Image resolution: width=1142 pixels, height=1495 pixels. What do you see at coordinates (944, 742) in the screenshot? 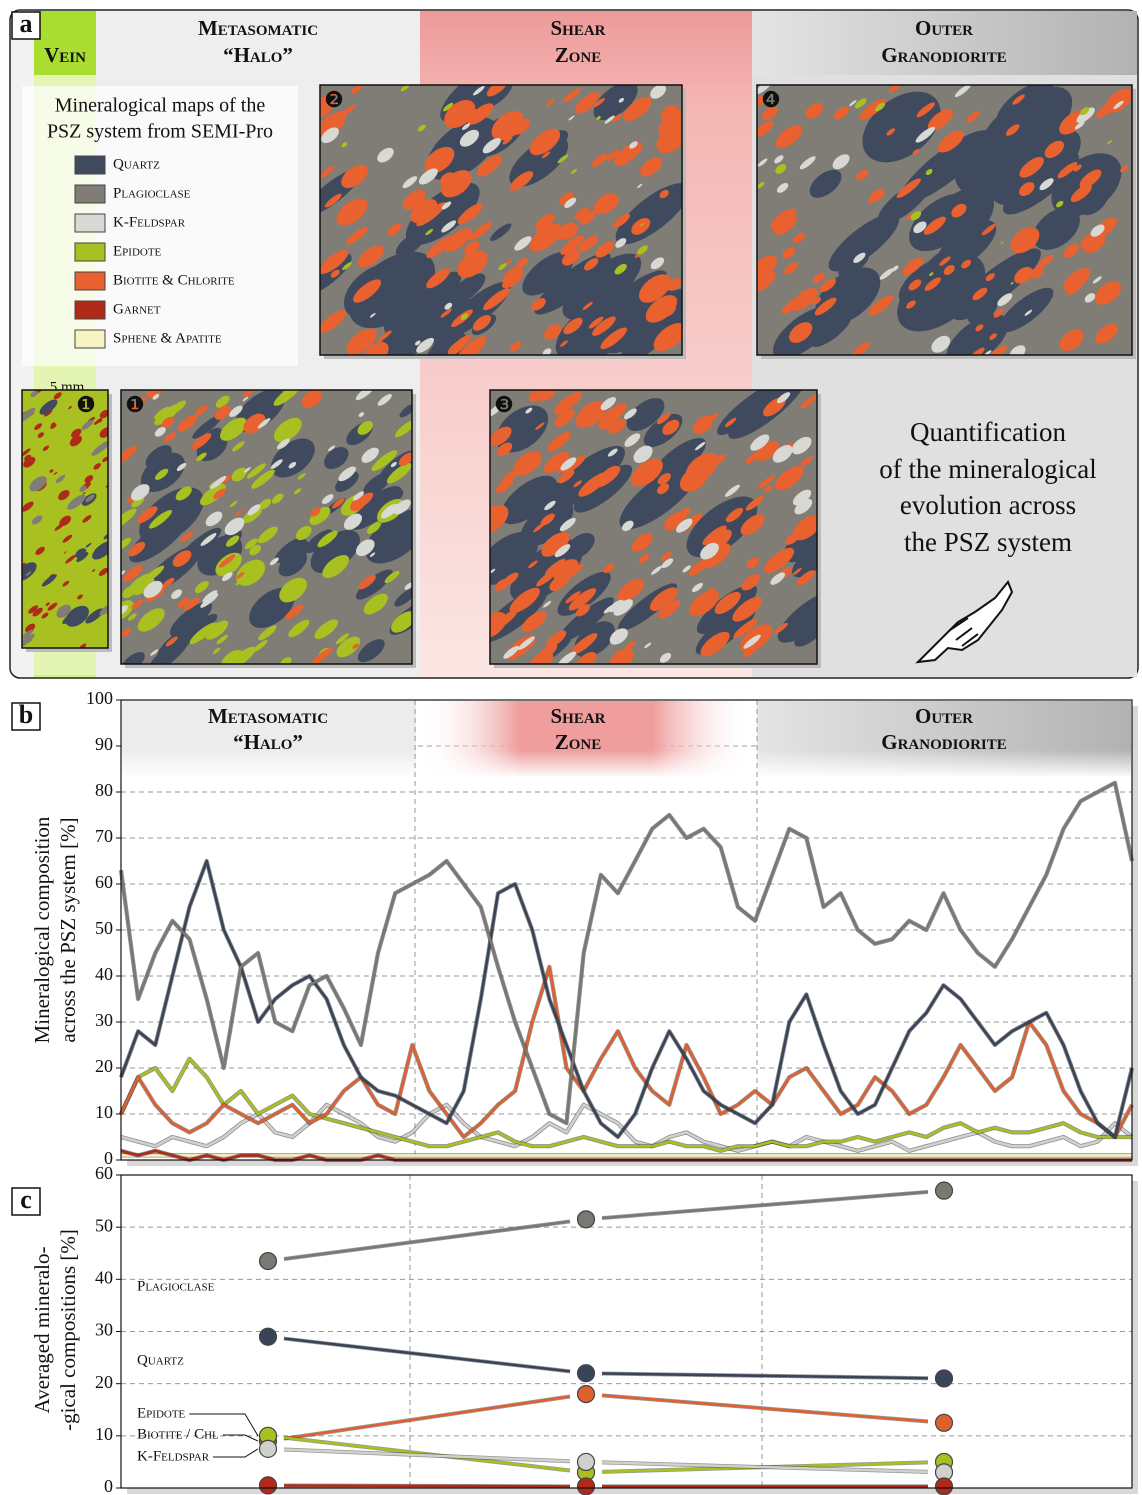
I see `zone-header: Granodiorite` at bounding box center [944, 742].